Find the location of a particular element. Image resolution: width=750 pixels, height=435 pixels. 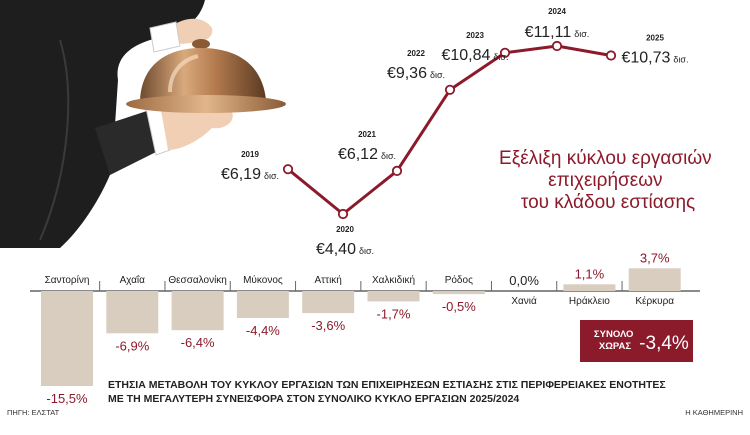

bar-category-label: Χαλκιδική is located at coordinates (393, 280).